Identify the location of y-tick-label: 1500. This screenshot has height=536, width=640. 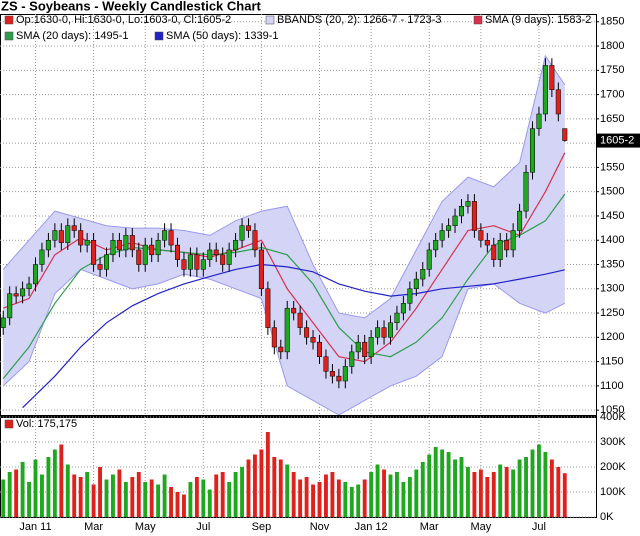
(612, 192).